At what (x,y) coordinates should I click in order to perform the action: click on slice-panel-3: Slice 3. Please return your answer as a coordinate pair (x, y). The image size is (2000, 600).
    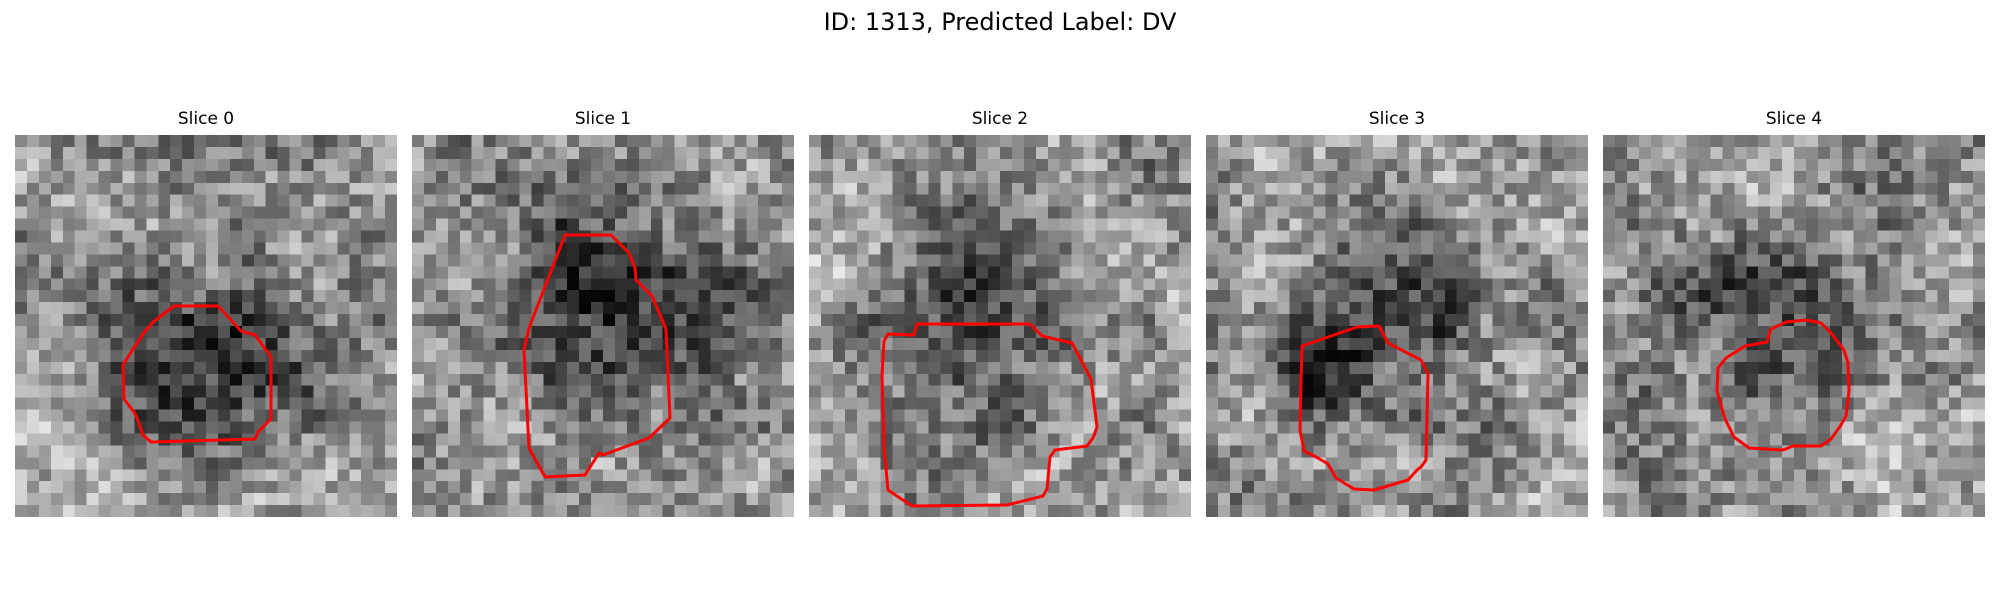
    Looking at the image, I should click on (1397, 313).